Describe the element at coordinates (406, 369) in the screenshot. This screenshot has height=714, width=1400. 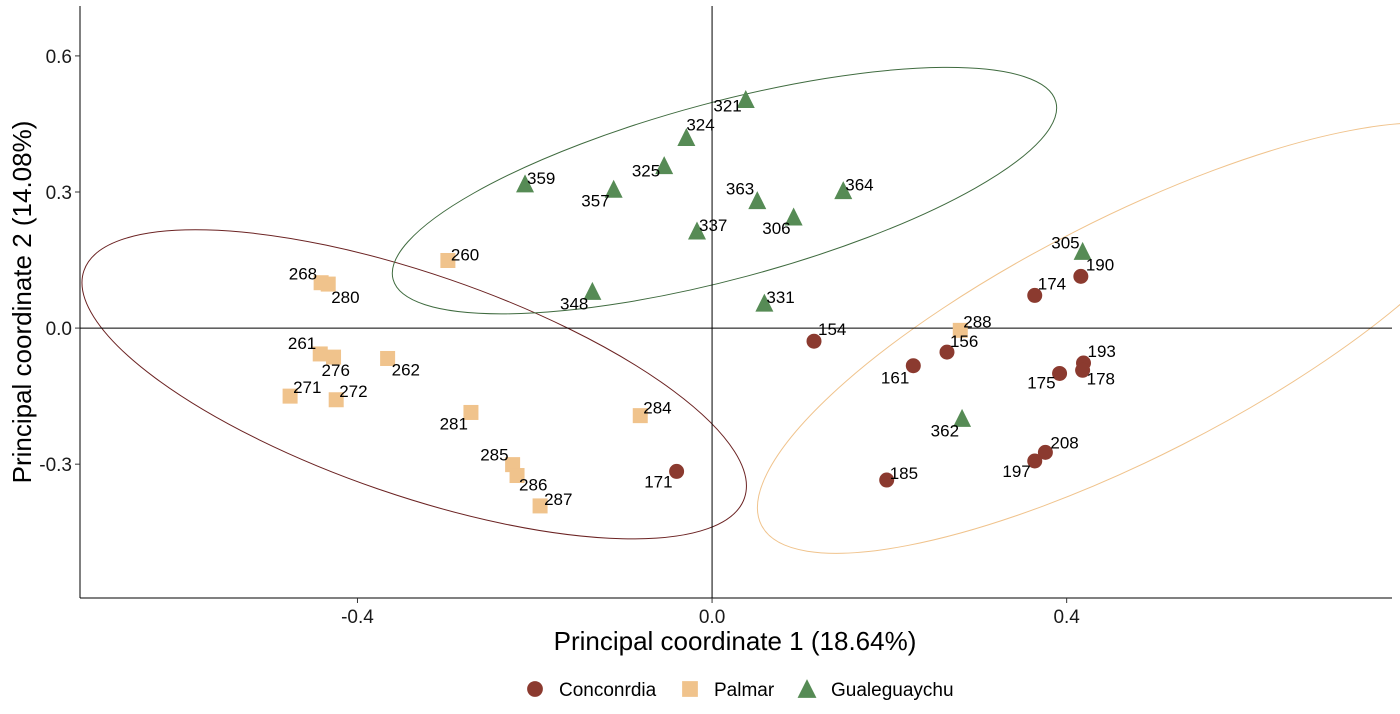
I see `point-label-262: 262` at that location.